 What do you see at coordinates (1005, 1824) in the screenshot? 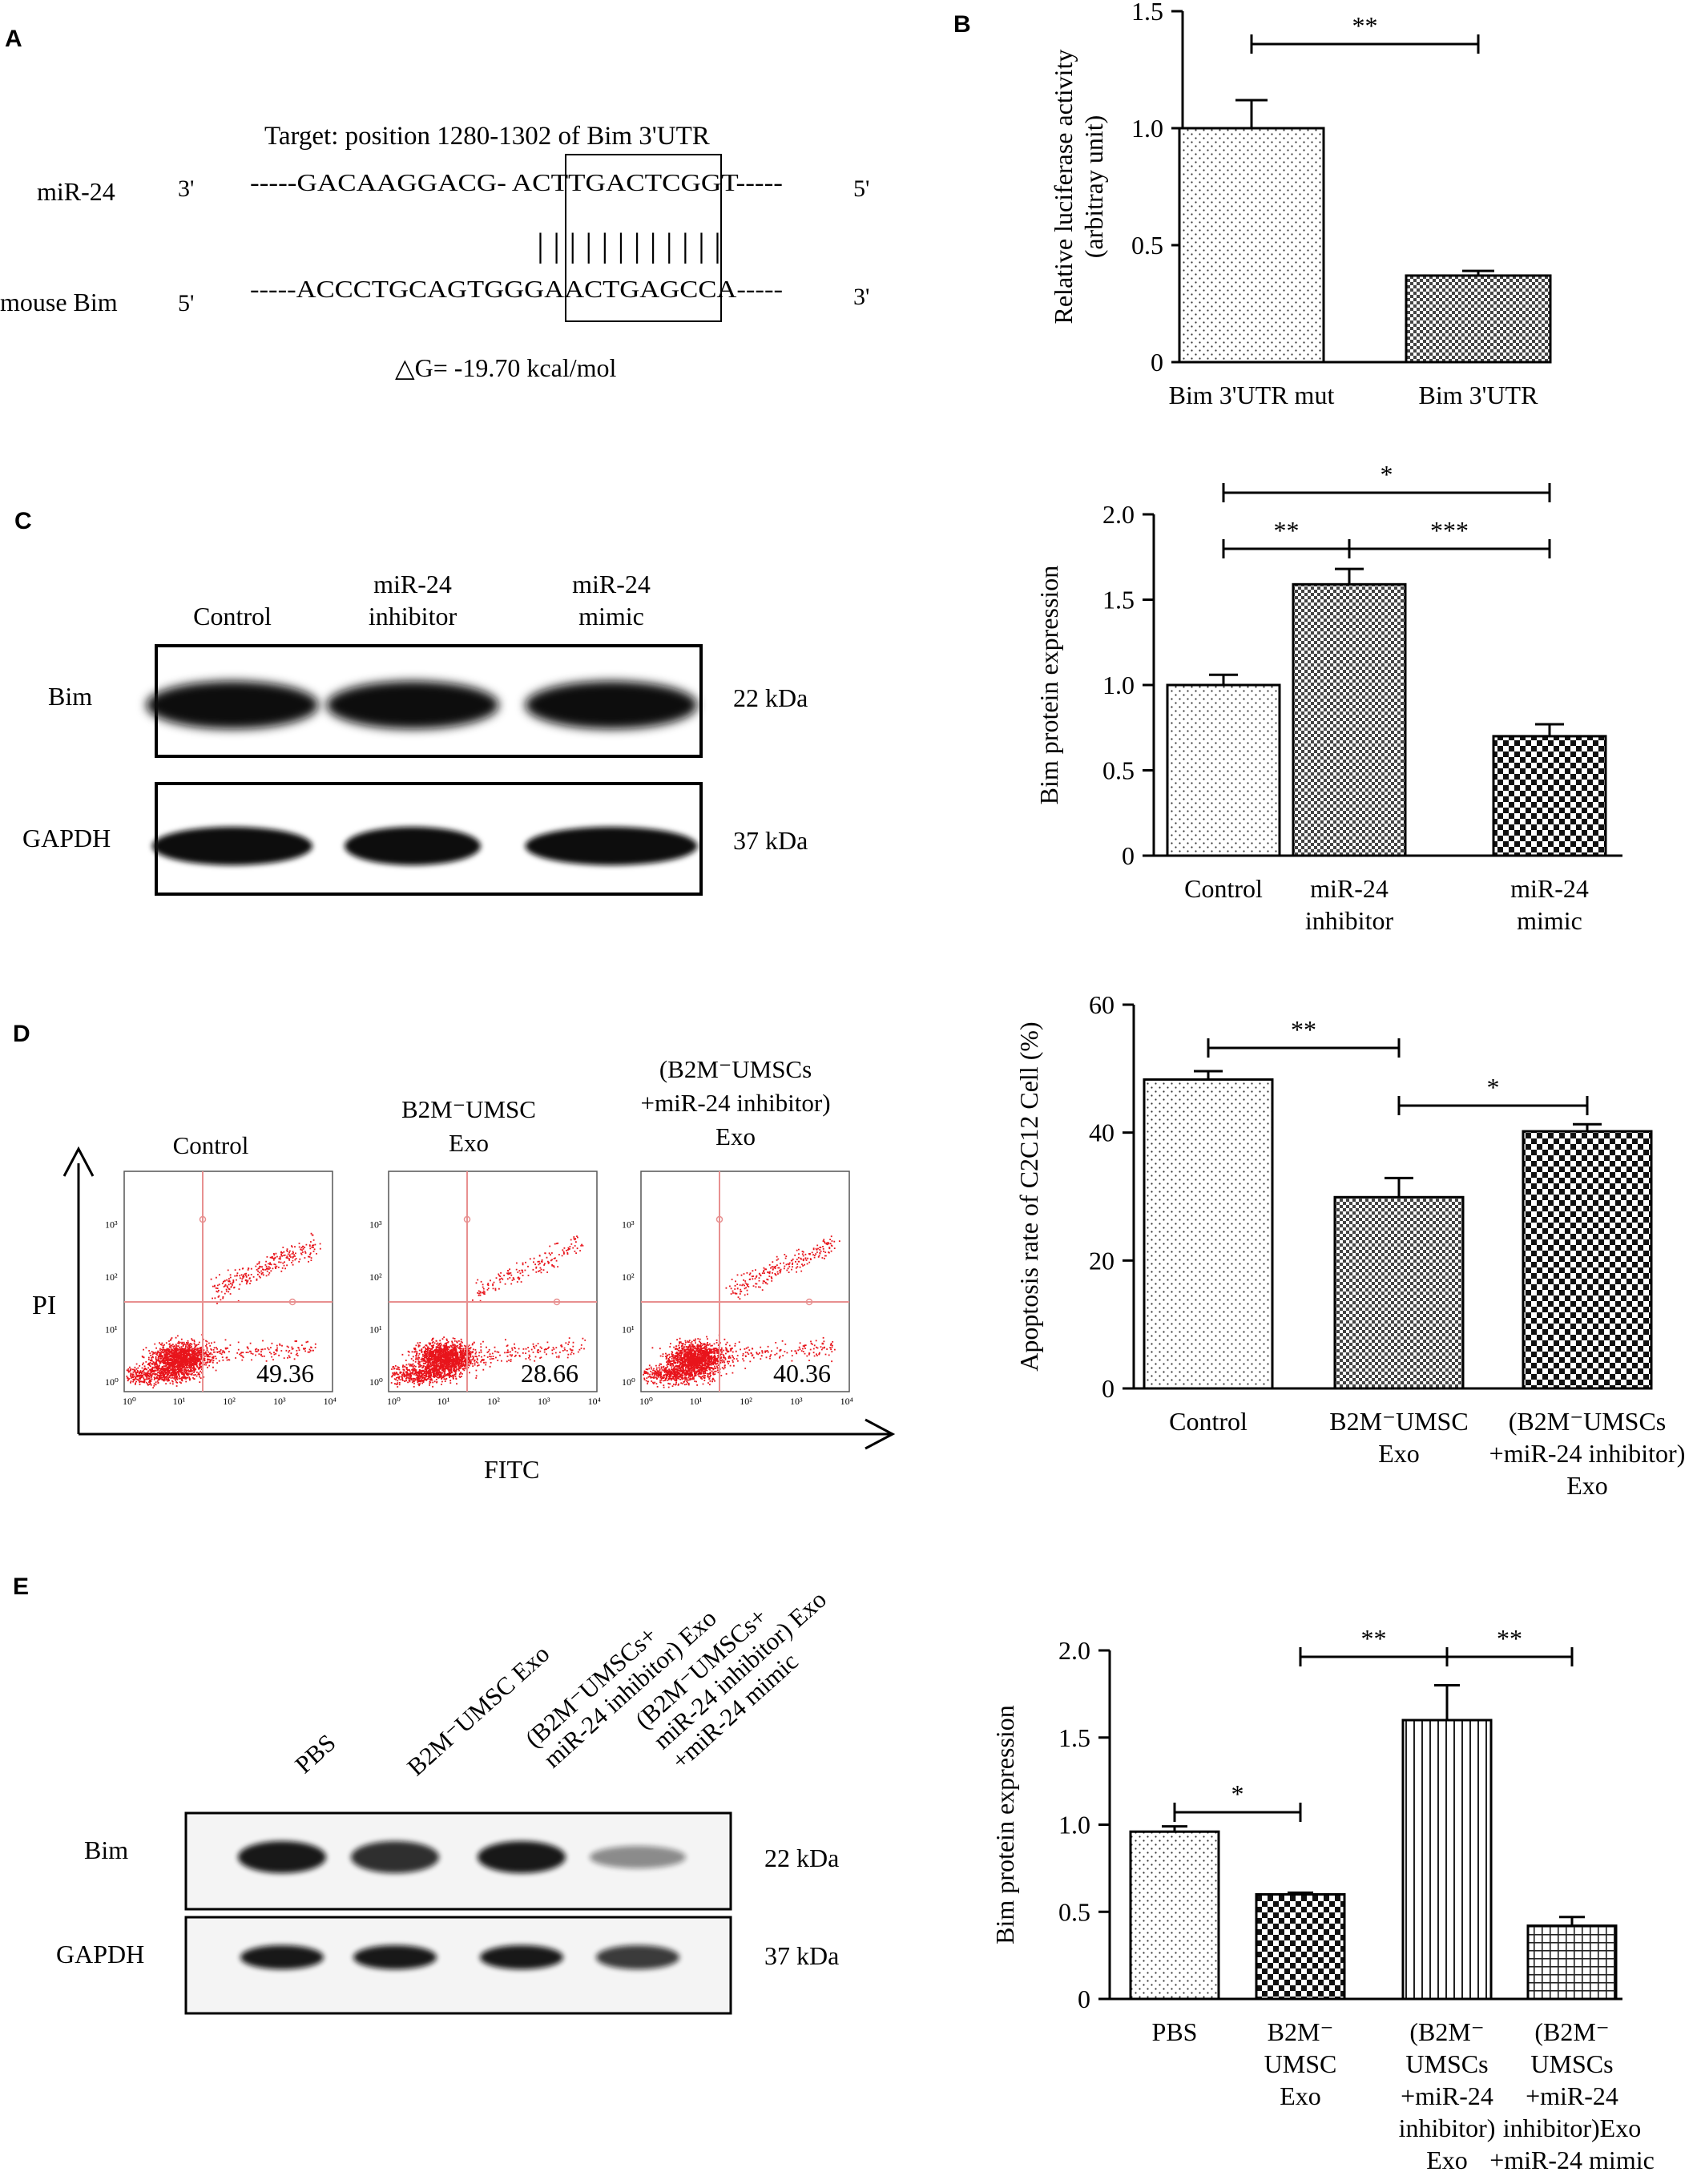
I see `y-axis-label-line: Bim protein expression` at bounding box center [1005, 1824].